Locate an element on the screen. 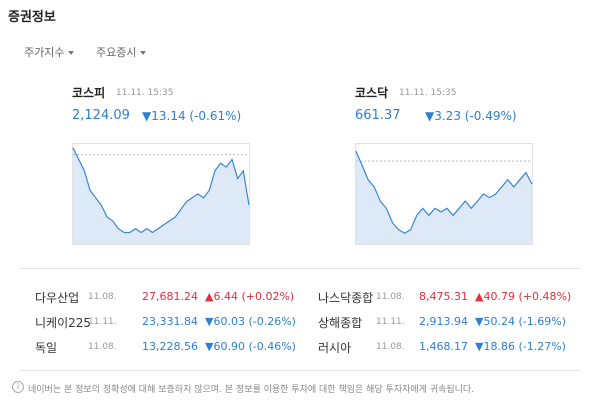 This screenshot has width=600, height=419. tab: 주요증시 is located at coordinates (121, 52).